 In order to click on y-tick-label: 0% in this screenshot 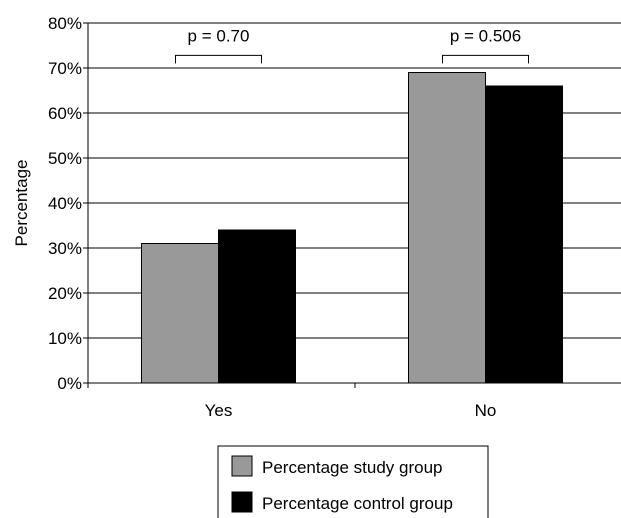, I will do `click(69, 383)`.